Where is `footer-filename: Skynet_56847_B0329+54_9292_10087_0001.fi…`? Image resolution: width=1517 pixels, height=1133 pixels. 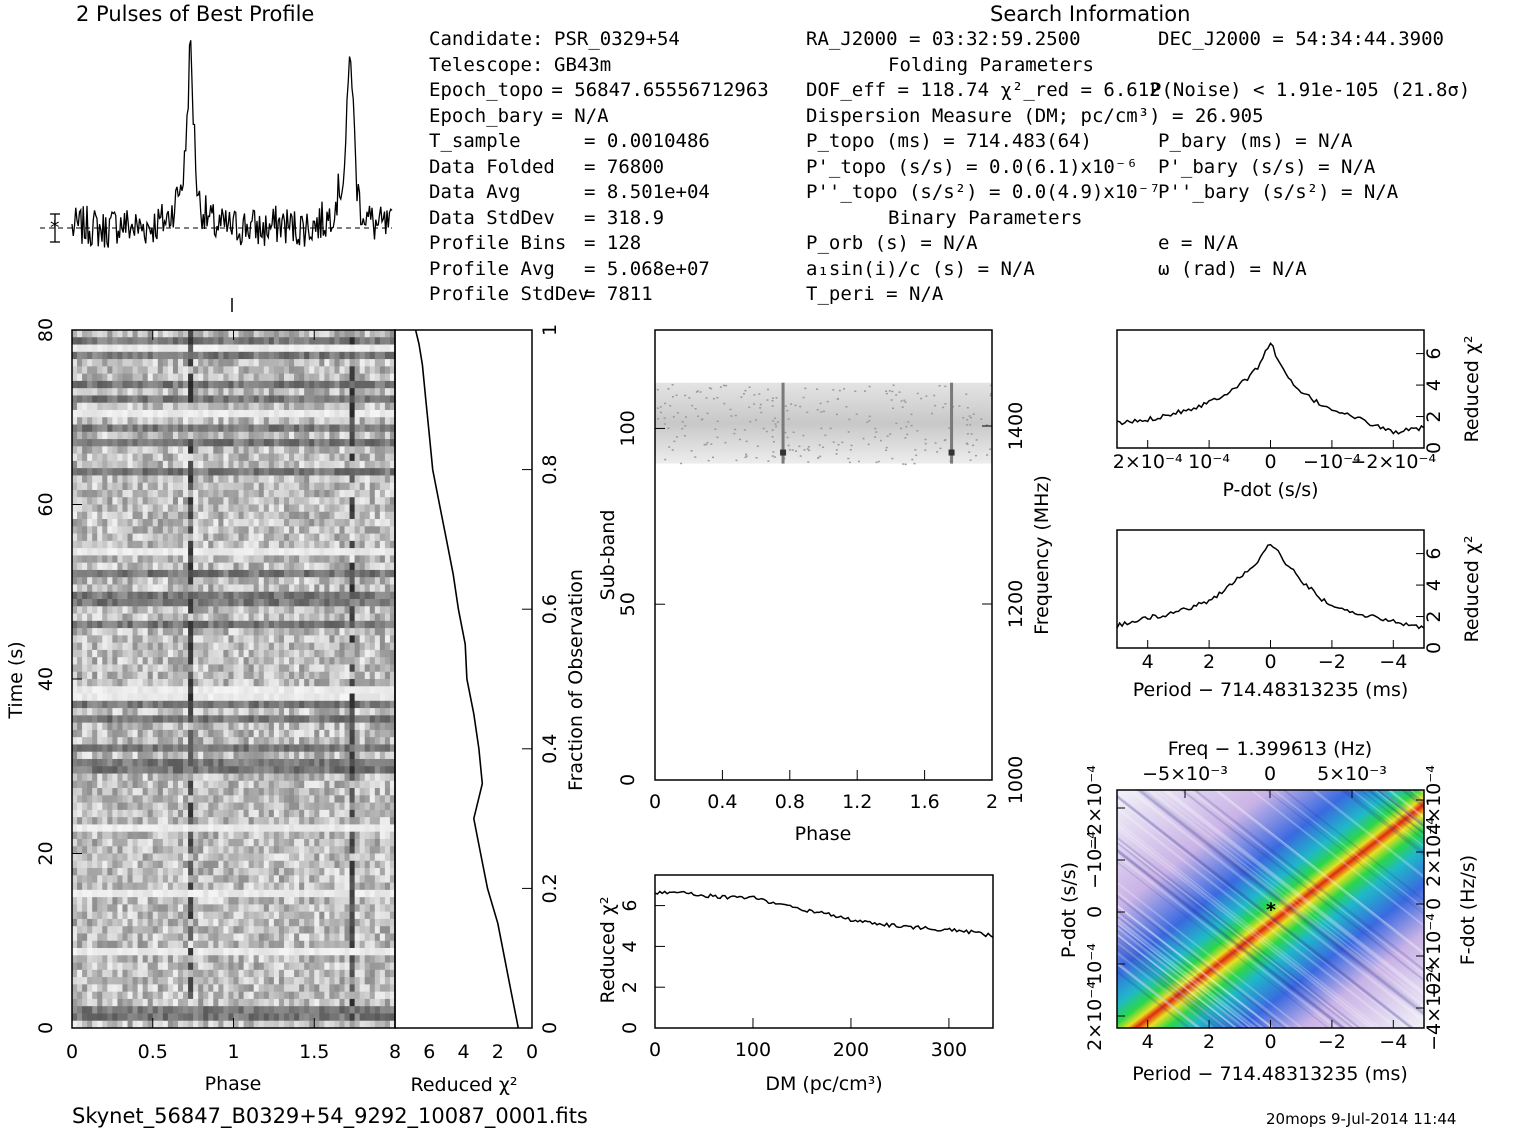
footer-filename: Skynet_56847_B0329+54_9292_10087_0001.fi… is located at coordinates (330, 1116).